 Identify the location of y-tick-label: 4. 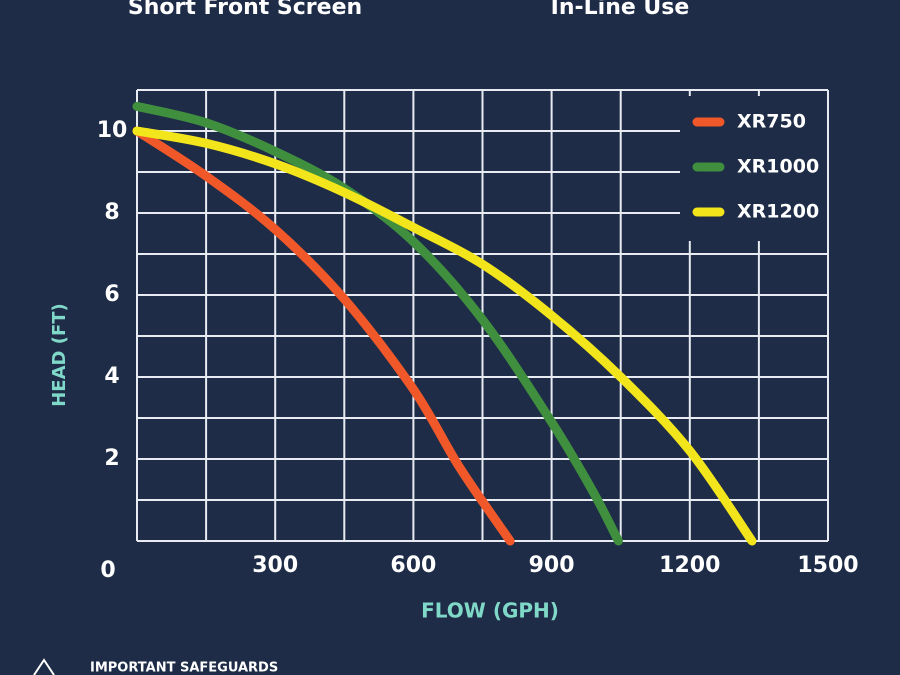
(111, 376).